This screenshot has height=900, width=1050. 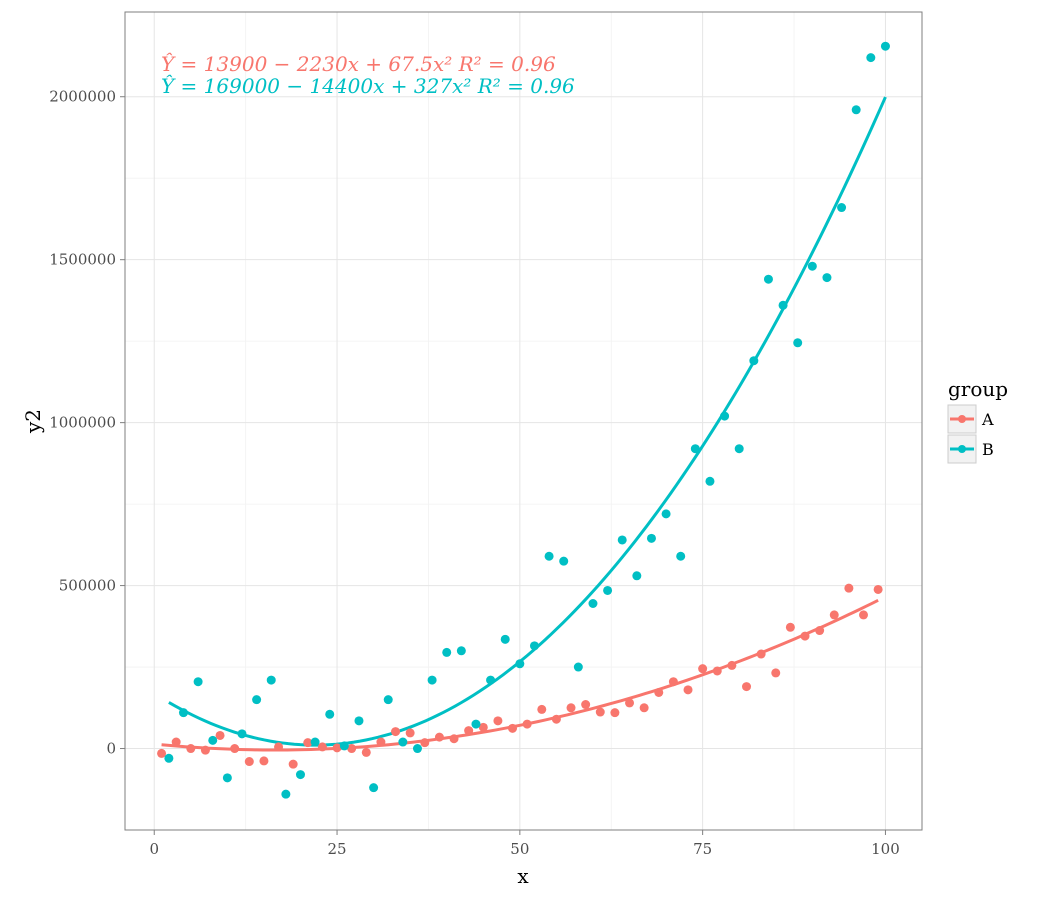 I want to click on x-axis-ticks: 0 25 50 75 100, so click(x=524, y=844).